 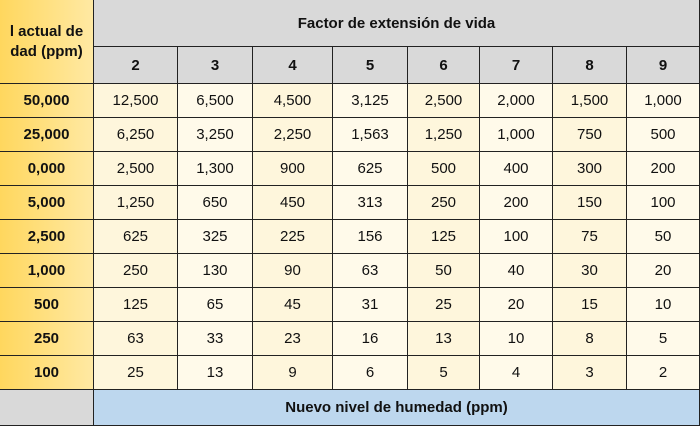 What do you see at coordinates (46, 31) in the screenshot?
I see `corner-line: l actual de` at bounding box center [46, 31].